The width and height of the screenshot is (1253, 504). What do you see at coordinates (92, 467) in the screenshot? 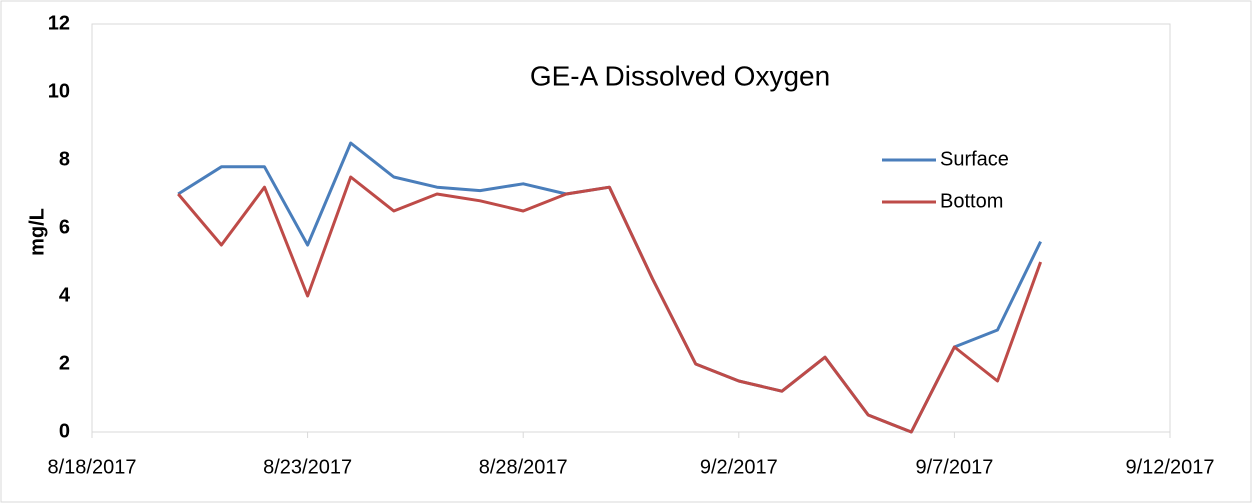
I see `x-tick-label: 8/18/2017` at bounding box center [92, 467].